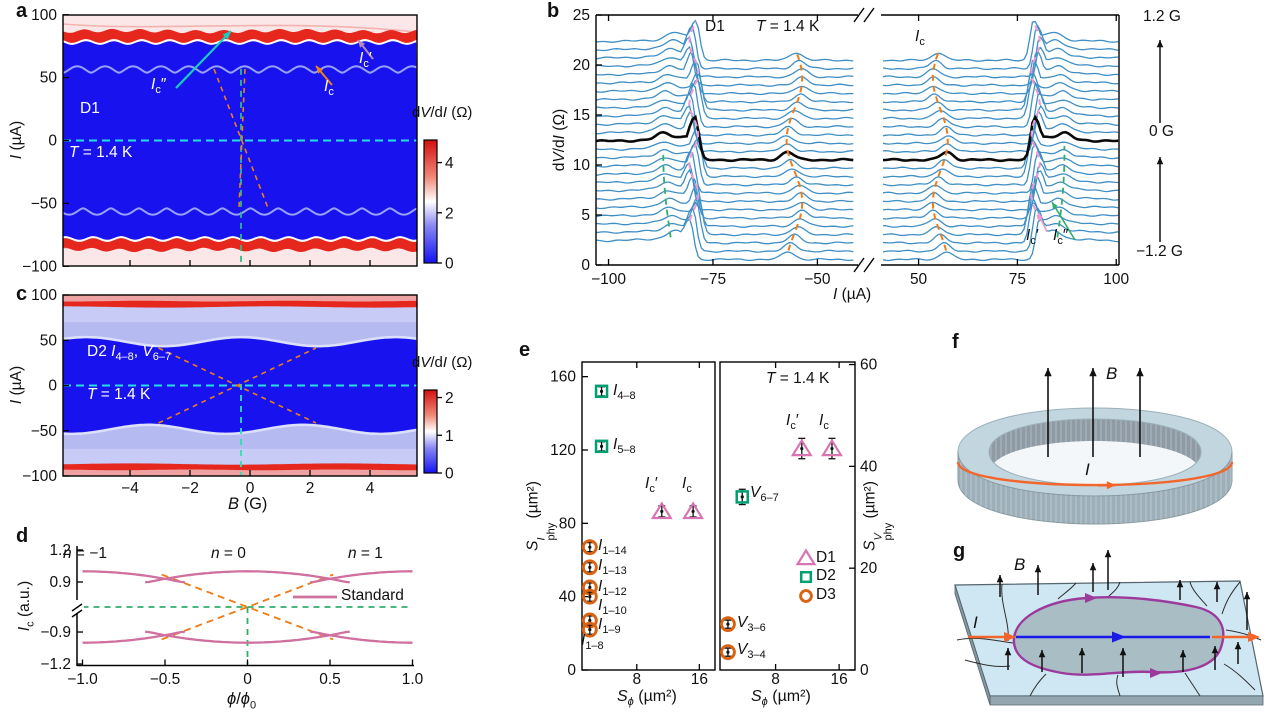  What do you see at coordinates (55, 632) in the screenshot?
I see `svg-text: −0.9` at bounding box center [55, 632].